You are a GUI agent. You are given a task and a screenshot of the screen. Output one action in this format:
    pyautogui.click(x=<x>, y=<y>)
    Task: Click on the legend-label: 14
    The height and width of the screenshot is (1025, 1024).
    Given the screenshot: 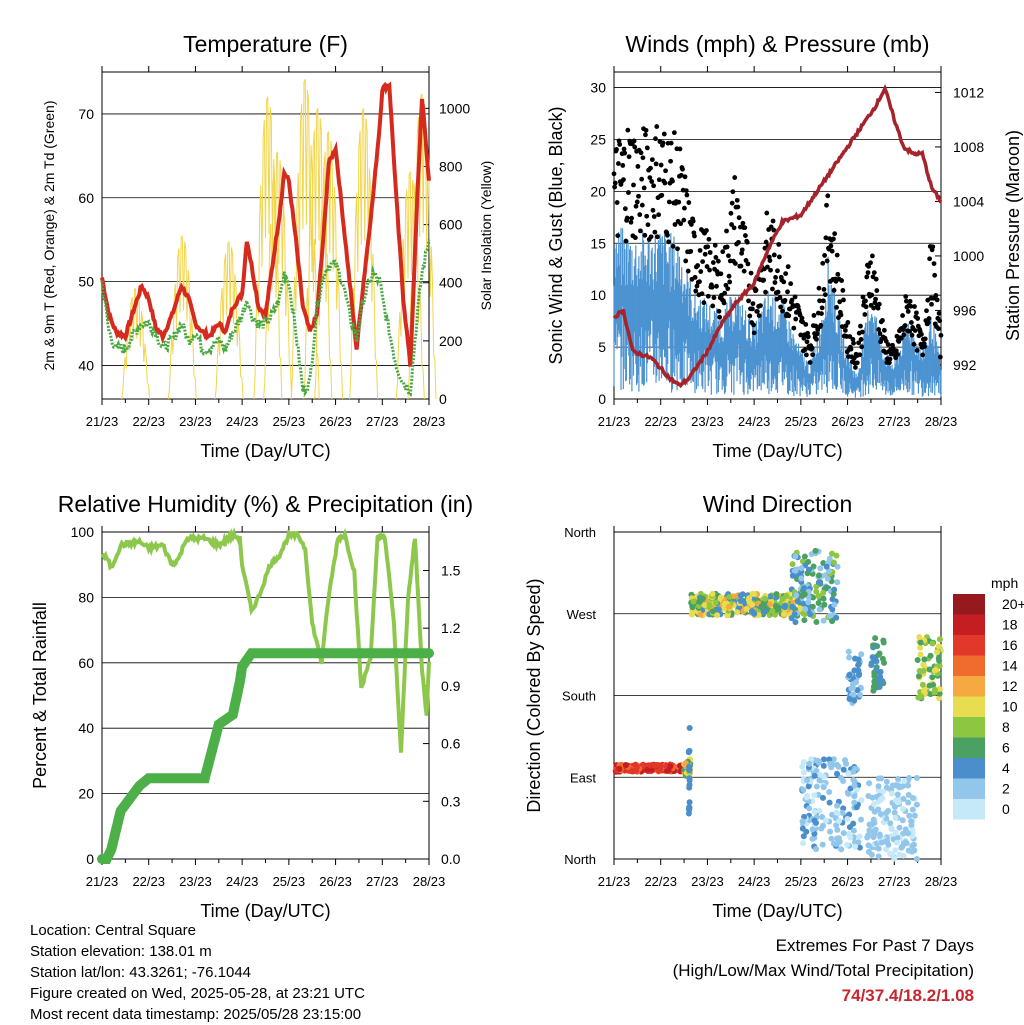 What is the action you would take?
    pyautogui.click(x=1010, y=666)
    